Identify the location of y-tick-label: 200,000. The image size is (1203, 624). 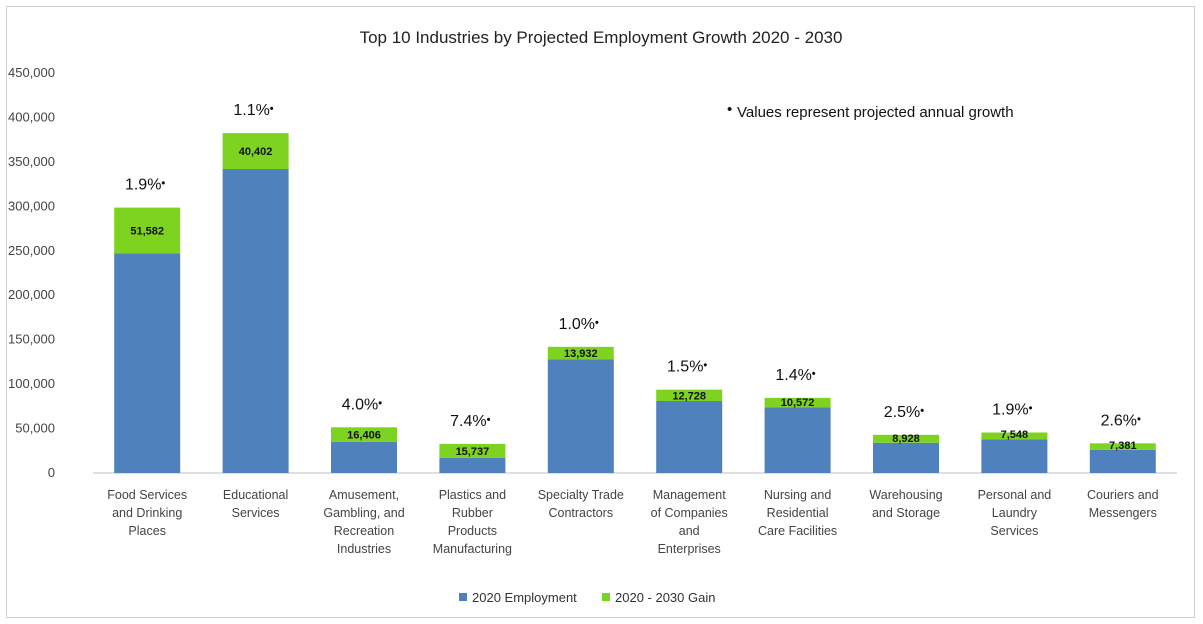
(31, 294).